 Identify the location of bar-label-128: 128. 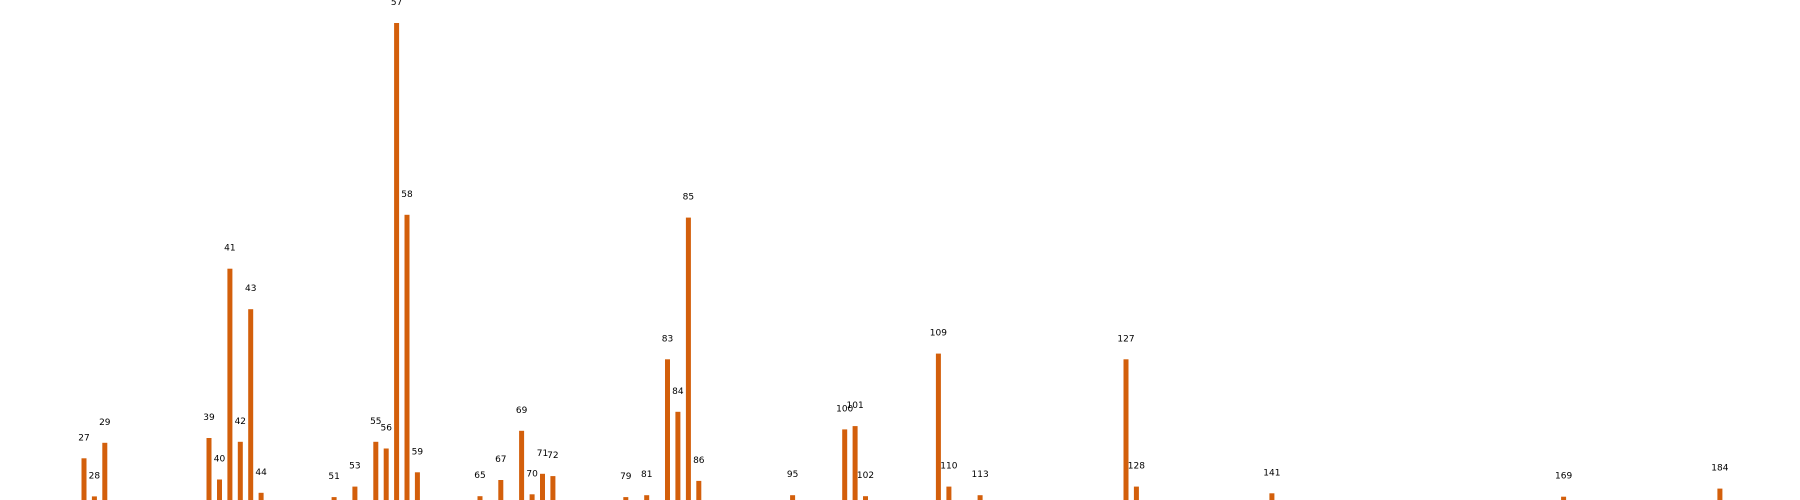
(1136, 467).